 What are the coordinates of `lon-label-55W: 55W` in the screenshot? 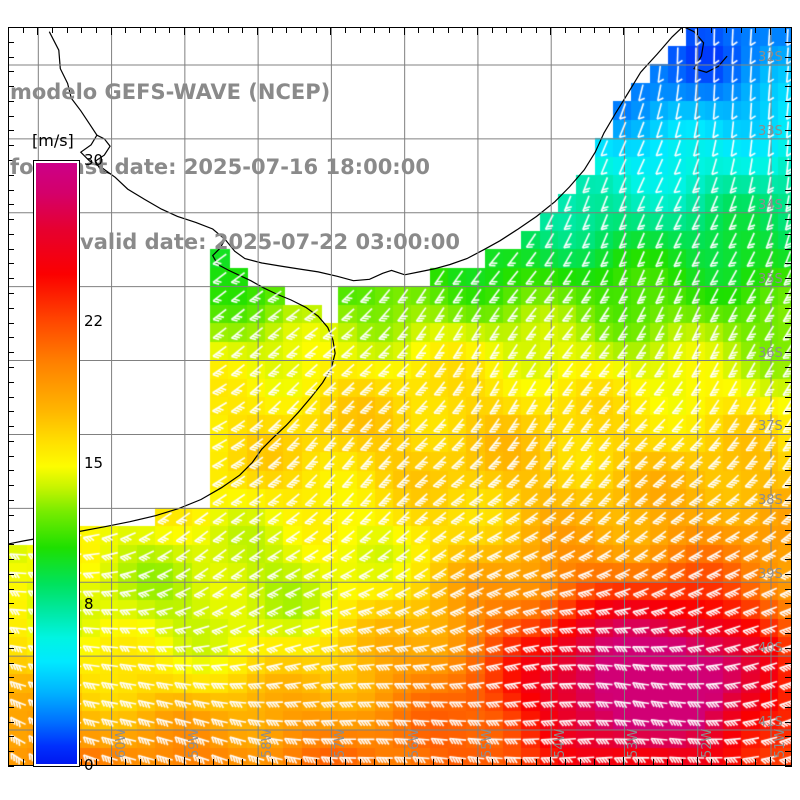 It's located at (487, 743).